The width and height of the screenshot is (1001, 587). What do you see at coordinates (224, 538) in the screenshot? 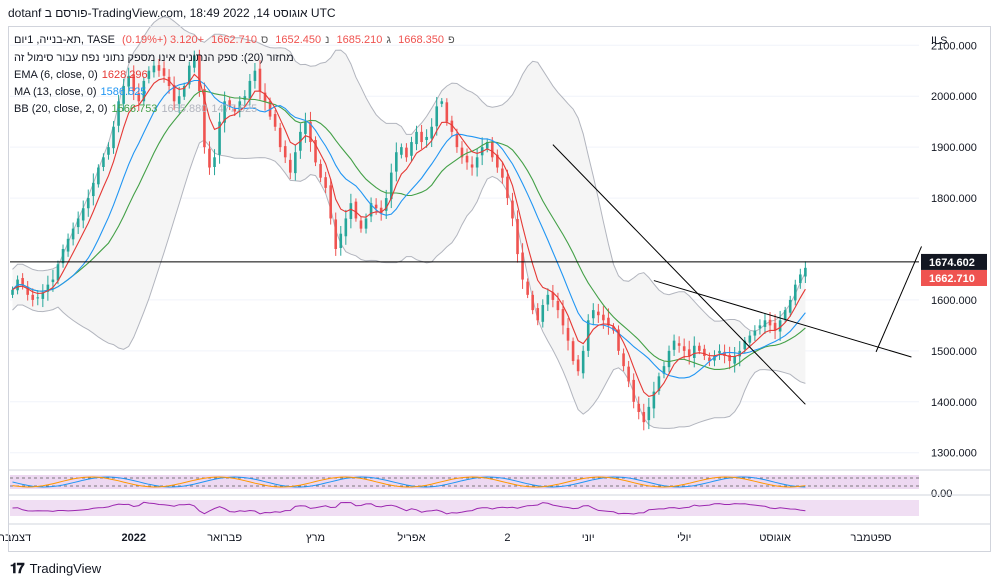
I see `x-tick-label: פברואר` at bounding box center [224, 538].